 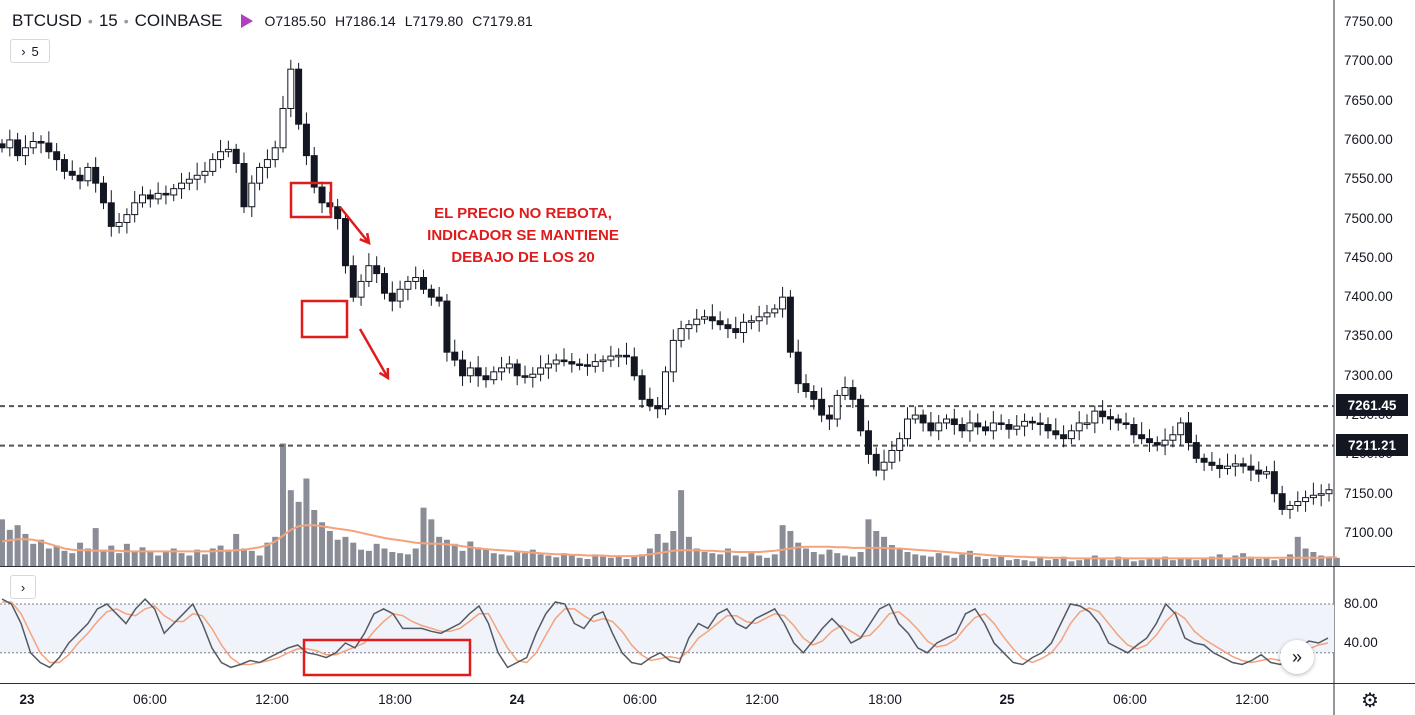 What do you see at coordinates (365, 21) in the screenshot?
I see `high-value: H7186.14` at bounding box center [365, 21].